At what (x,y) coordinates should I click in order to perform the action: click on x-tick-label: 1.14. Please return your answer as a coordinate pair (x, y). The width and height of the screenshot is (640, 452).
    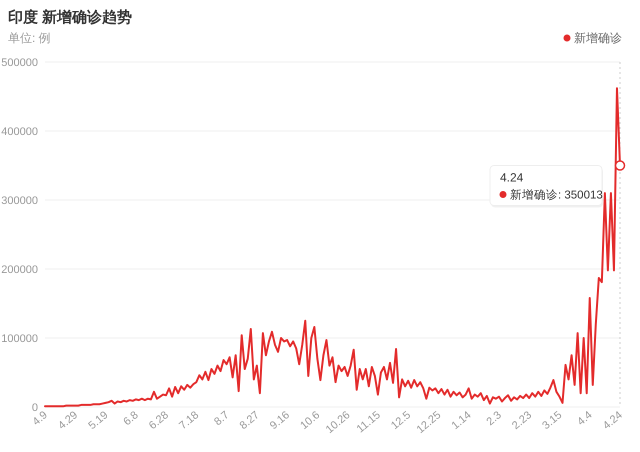
    Looking at the image, I should click on (461, 420).